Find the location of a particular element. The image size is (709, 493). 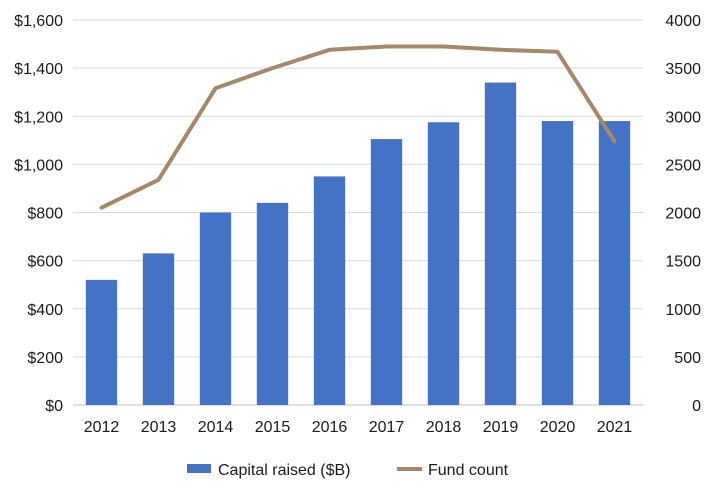

right-tick-label: 3500 is located at coordinates (683, 69).